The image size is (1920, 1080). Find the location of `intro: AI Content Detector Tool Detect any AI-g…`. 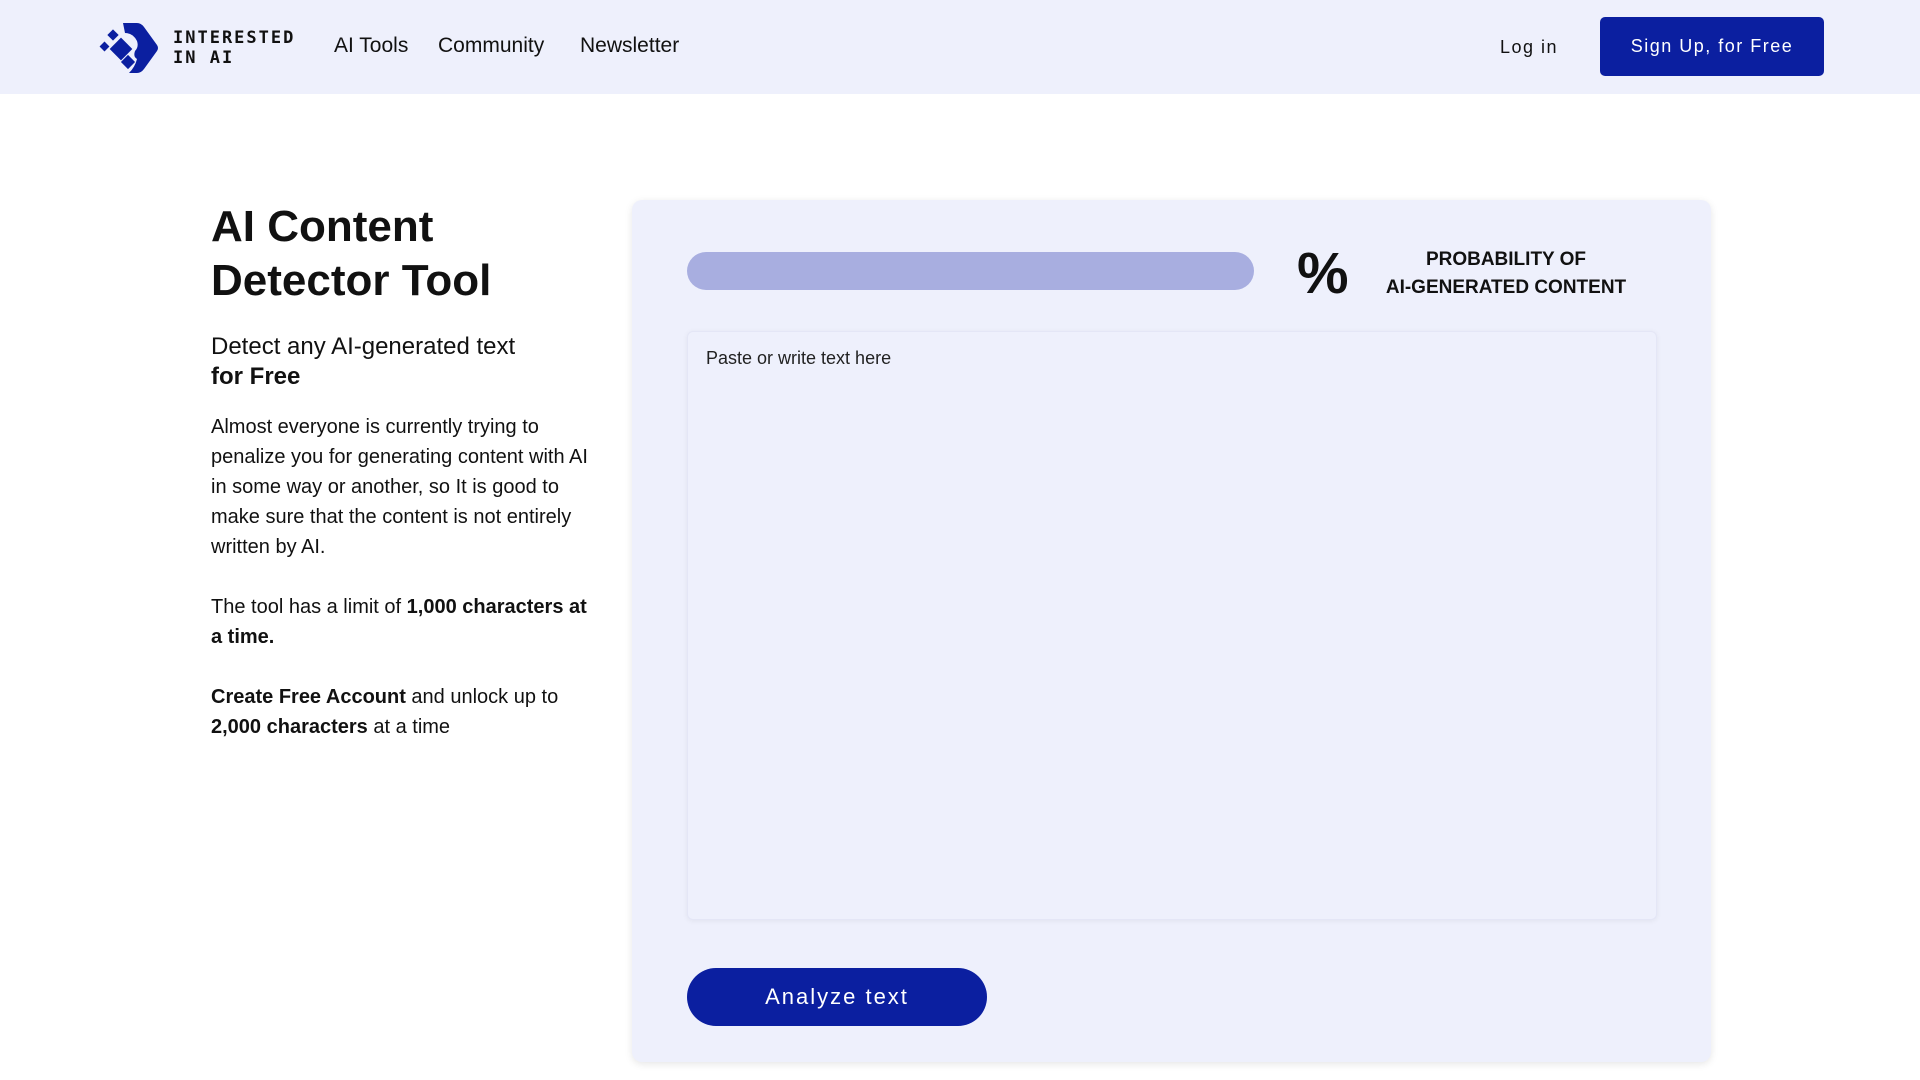

intro: AI Content Detector Tool Detect any AI-g… is located at coordinates (401, 471).